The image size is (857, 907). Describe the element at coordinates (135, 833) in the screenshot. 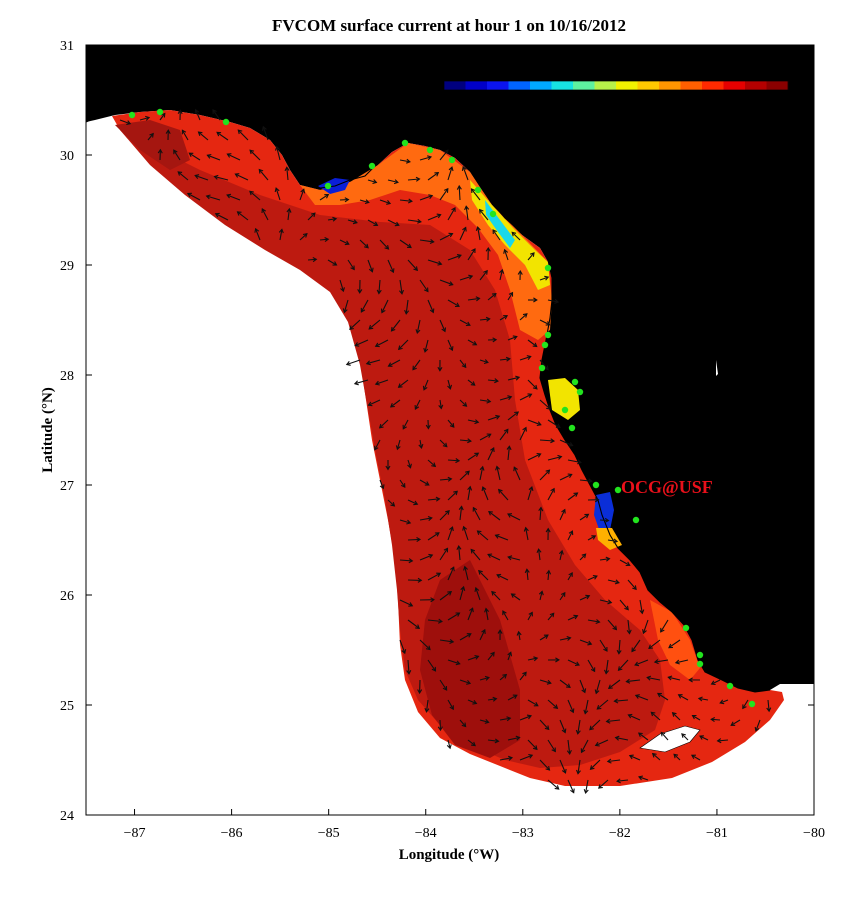

I see `x-tick-label: −87` at that location.